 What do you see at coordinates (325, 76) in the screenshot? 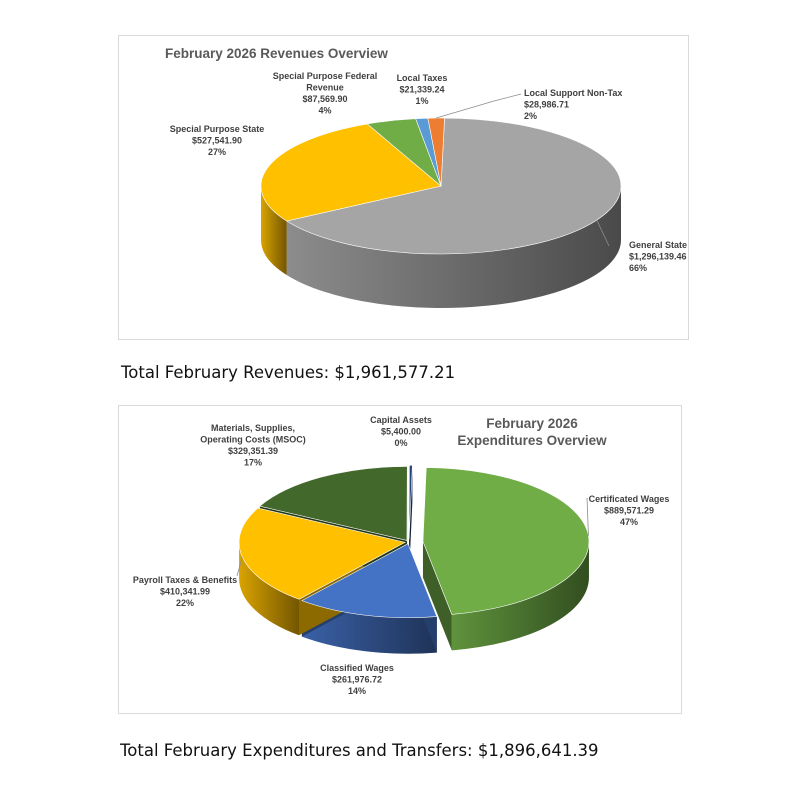
I see `label-name: Special Purpose Federal` at bounding box center [325, 76].